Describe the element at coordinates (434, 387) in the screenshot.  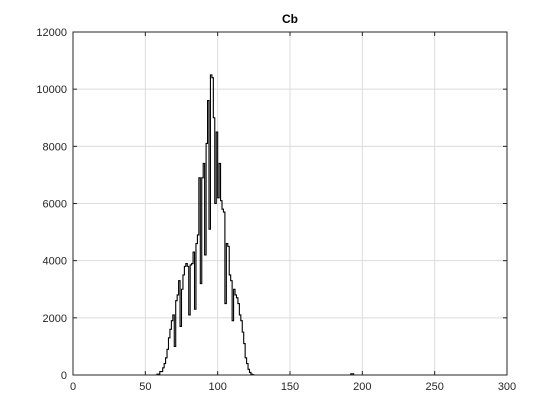
I see `x-tick-label: 250` at that location.